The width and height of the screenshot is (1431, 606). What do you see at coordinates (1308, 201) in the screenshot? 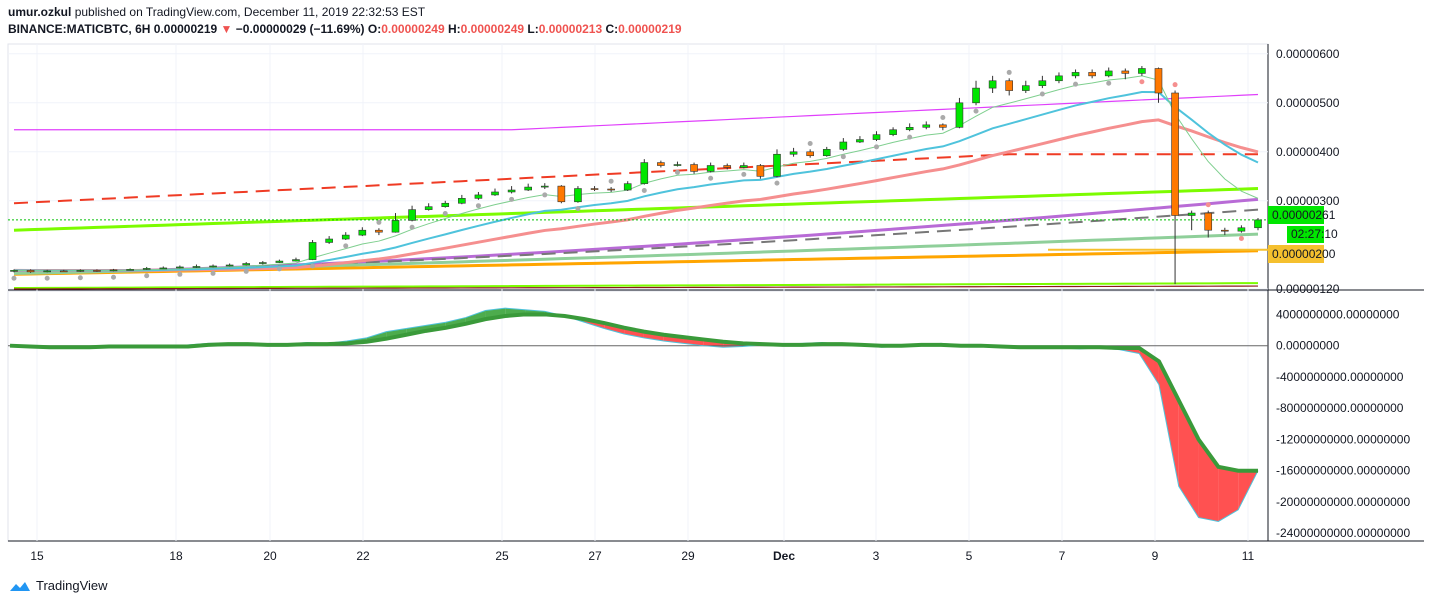
I see `price-axis-label: 0.00000300` at bounding box center [1308, 201].